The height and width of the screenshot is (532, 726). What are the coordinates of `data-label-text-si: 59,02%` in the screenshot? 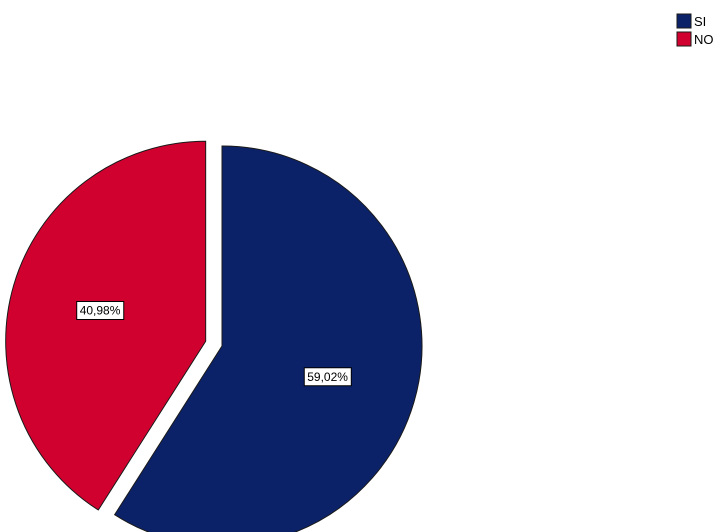 It's located at (327, 377).